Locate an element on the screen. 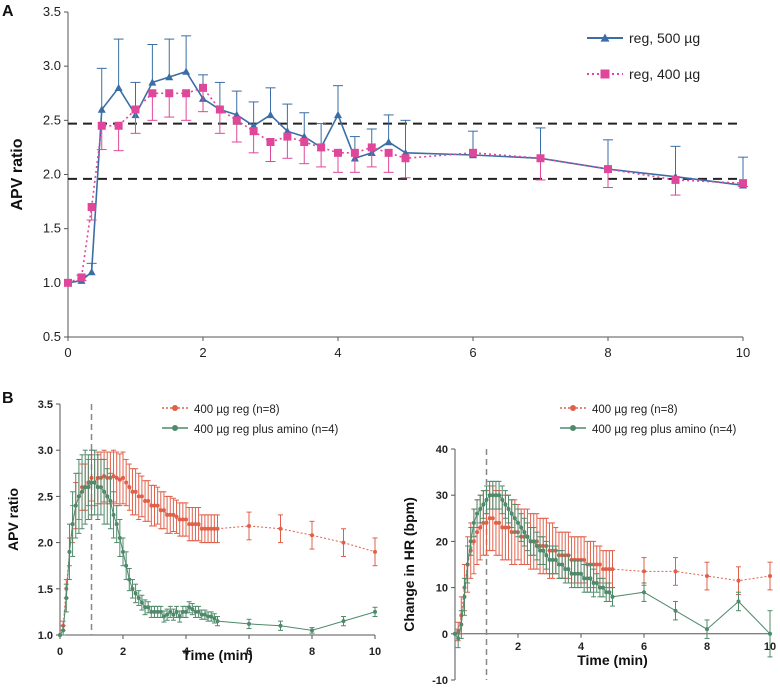  x-tick-label: 8 is located at coordinates (312, 652).